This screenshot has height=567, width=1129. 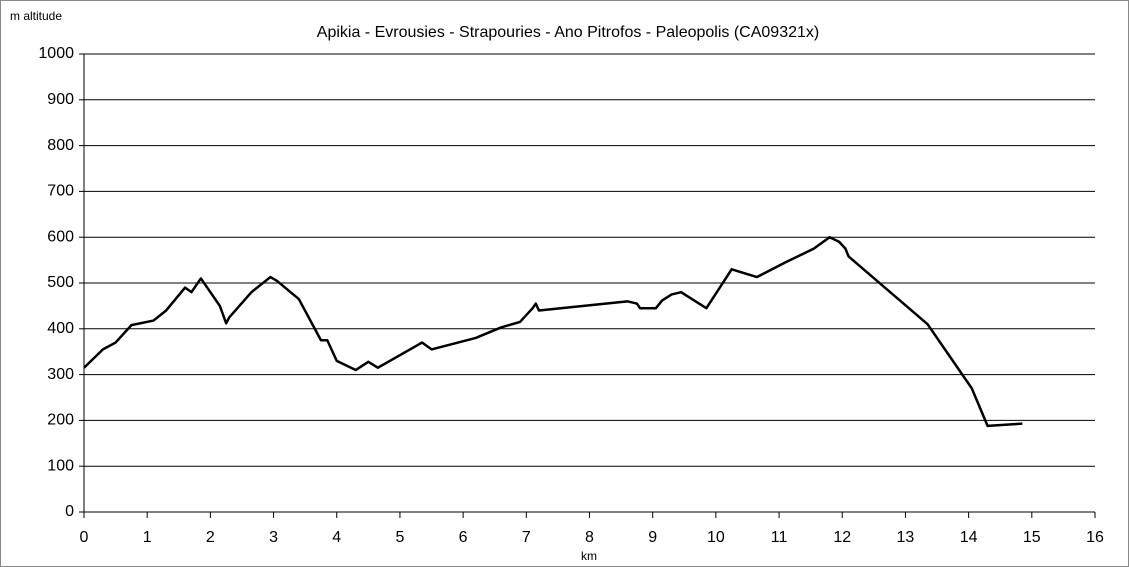 What do you see at coordinates (906, 537) in the screenshot?
I see `x-tick-label: 13` at bounding box center [906, 537].